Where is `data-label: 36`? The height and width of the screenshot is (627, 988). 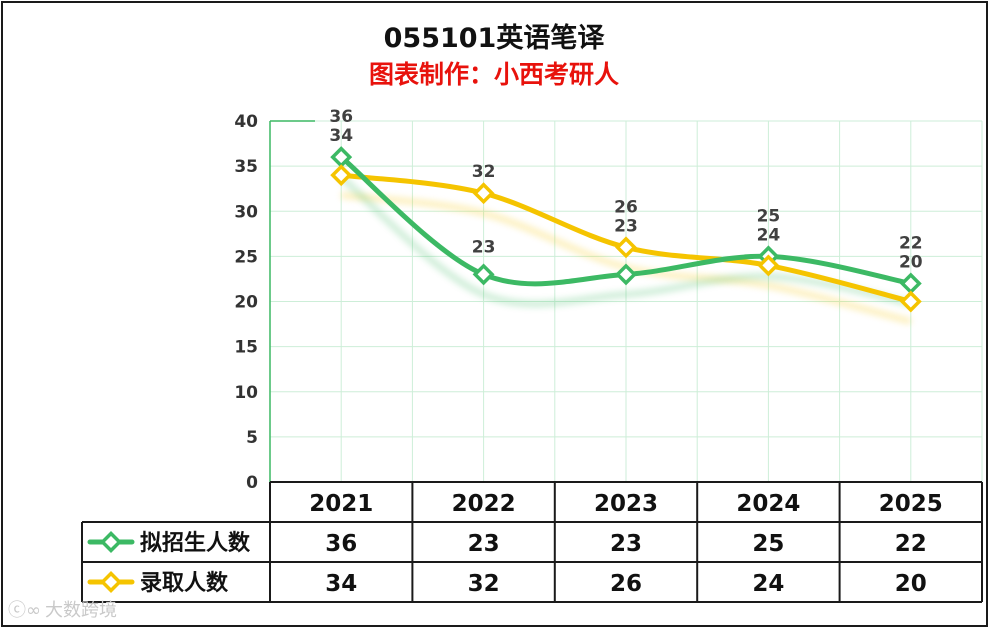
data-label: 36 is located at coordinates (341, 117).